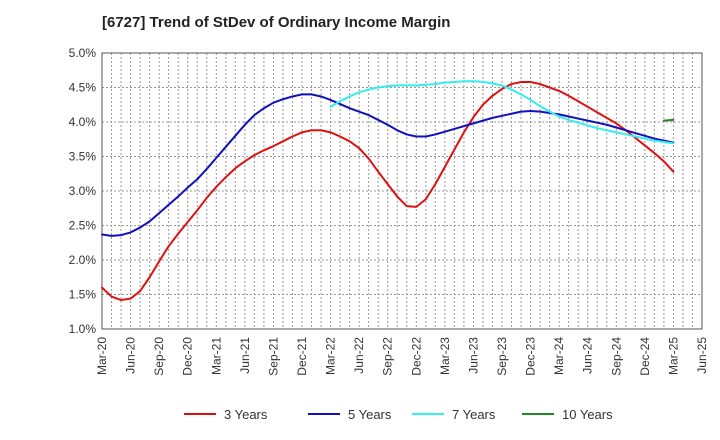  What do you see at coordinates (188, 356) in the screenshot?
I see `x-tick-label: Dec-20` at bounding box center [188, 356].